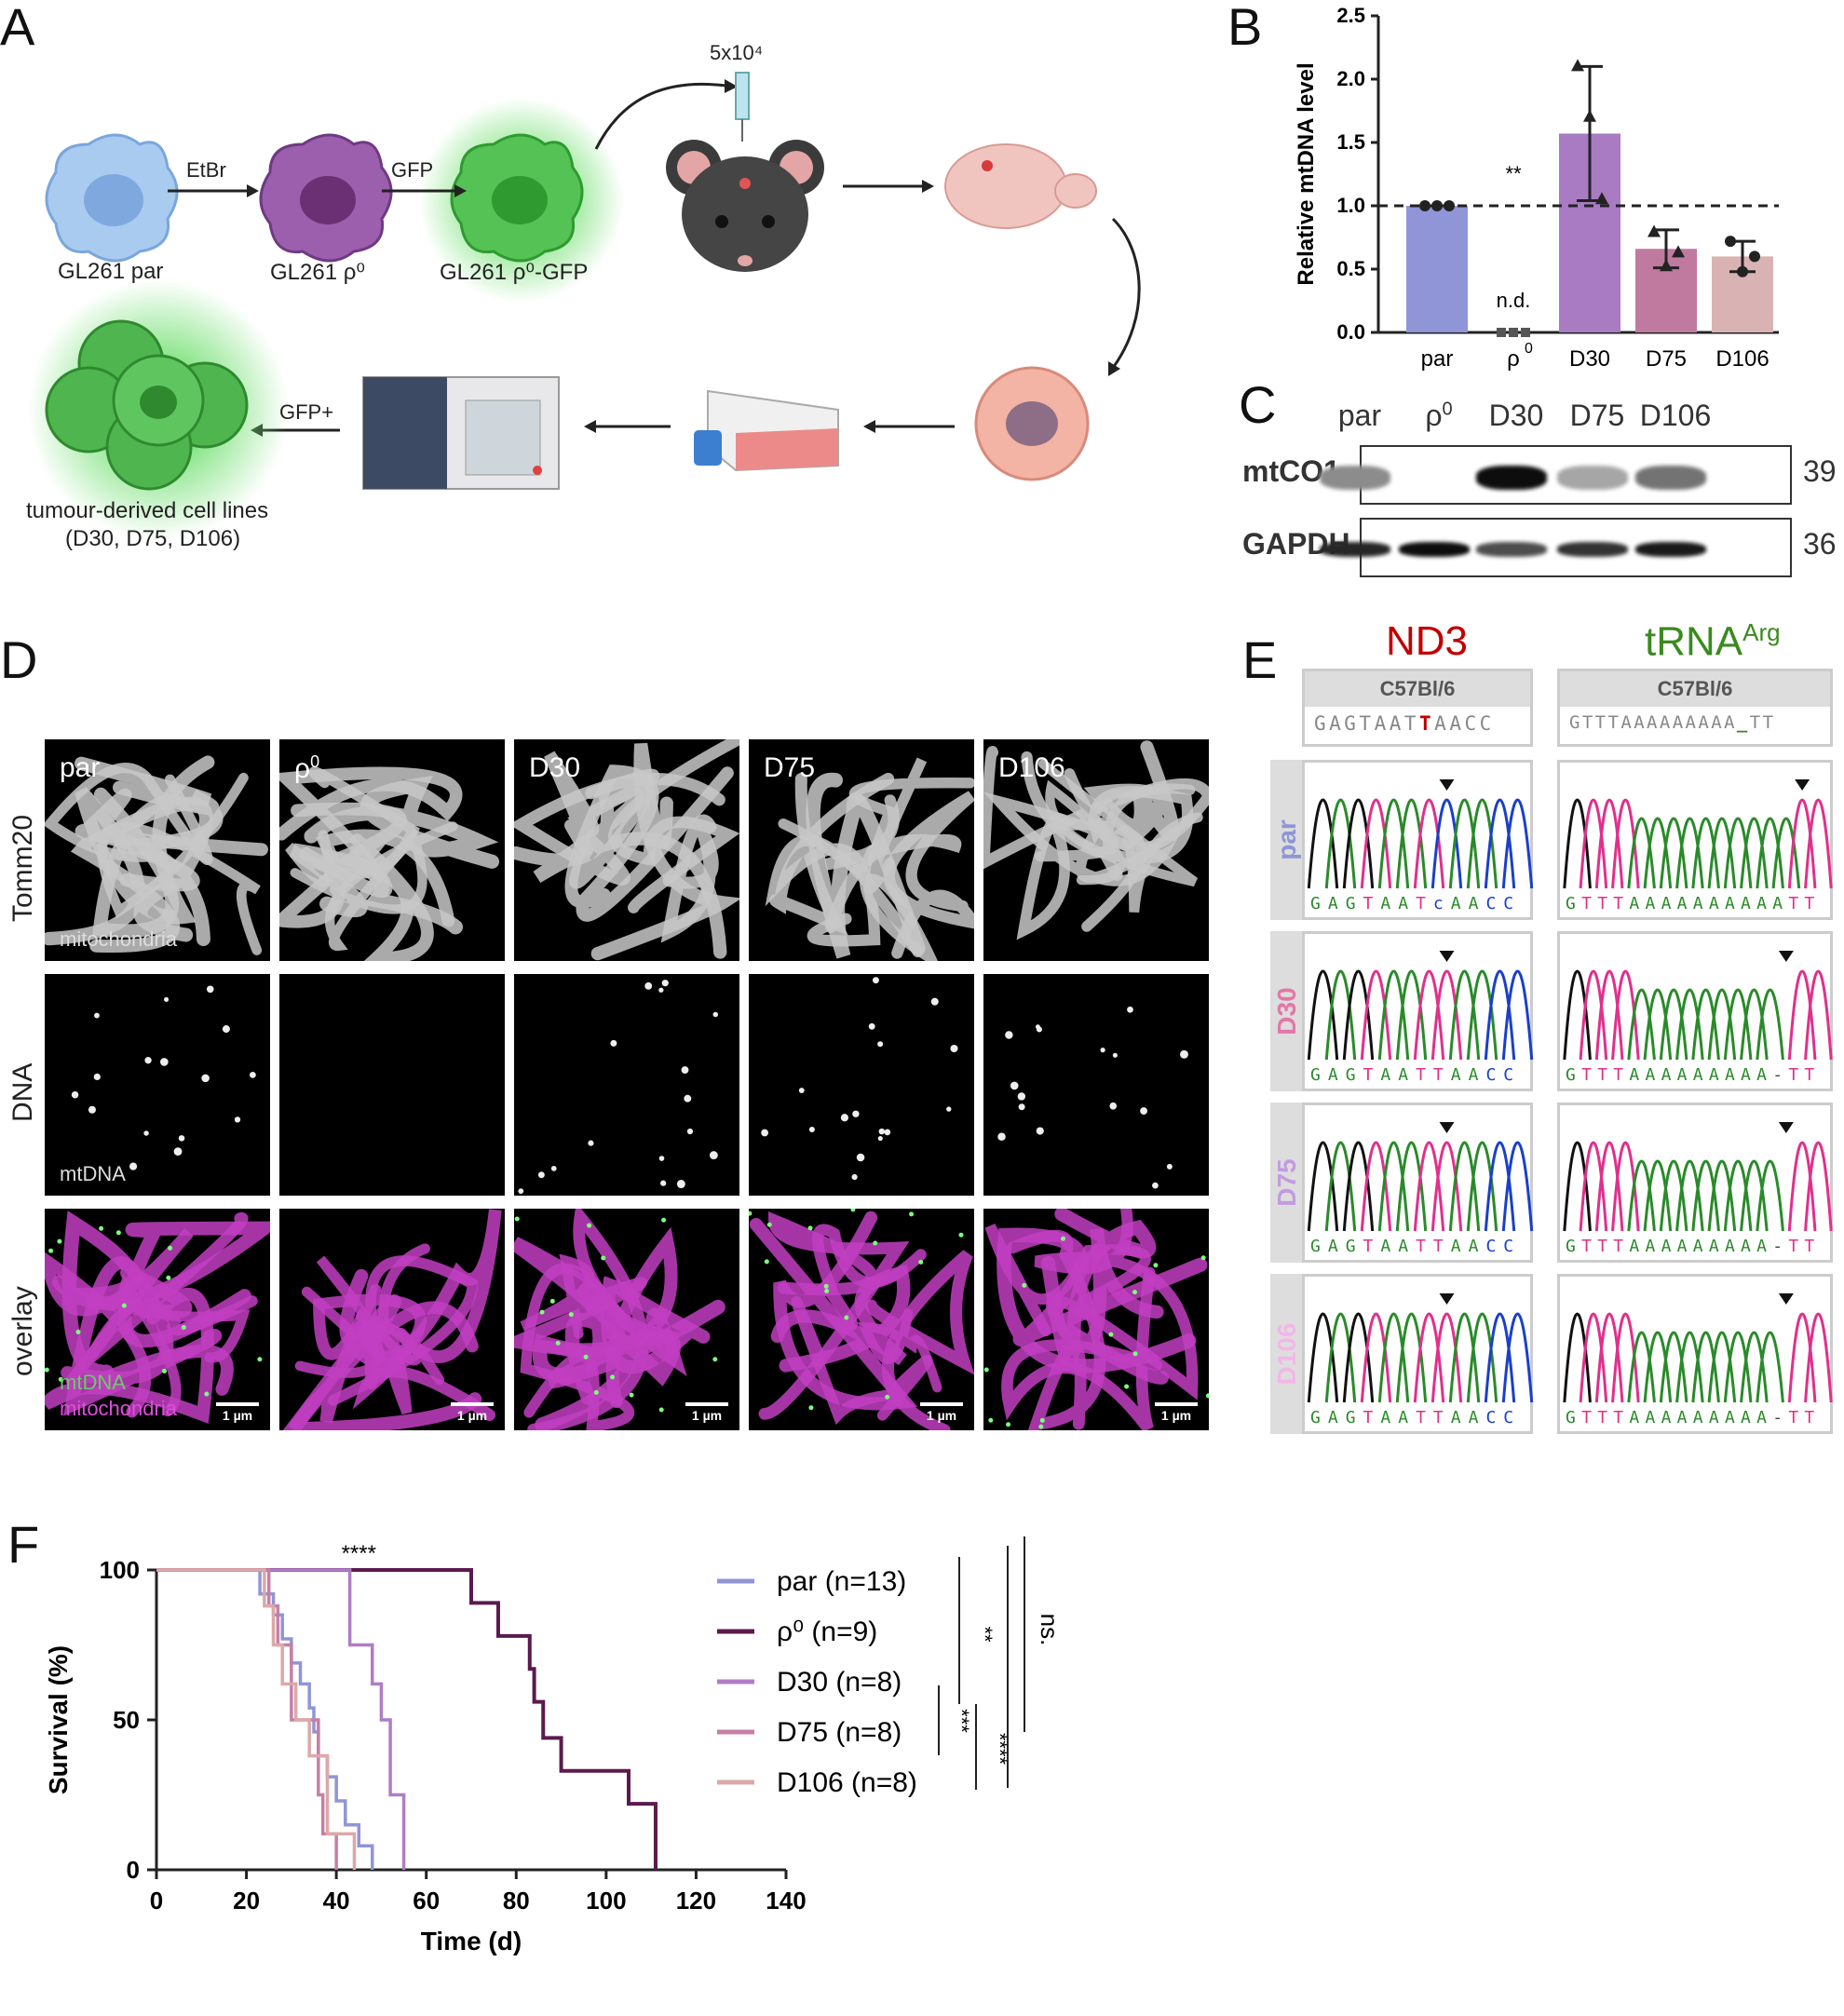 The width and height of the screenshot is (1844, 2016). What do you see at coordinates (1761, 632) in the screenshot?
I see `gene-trna-sup: Arg` at bounding box center [1761, 632].